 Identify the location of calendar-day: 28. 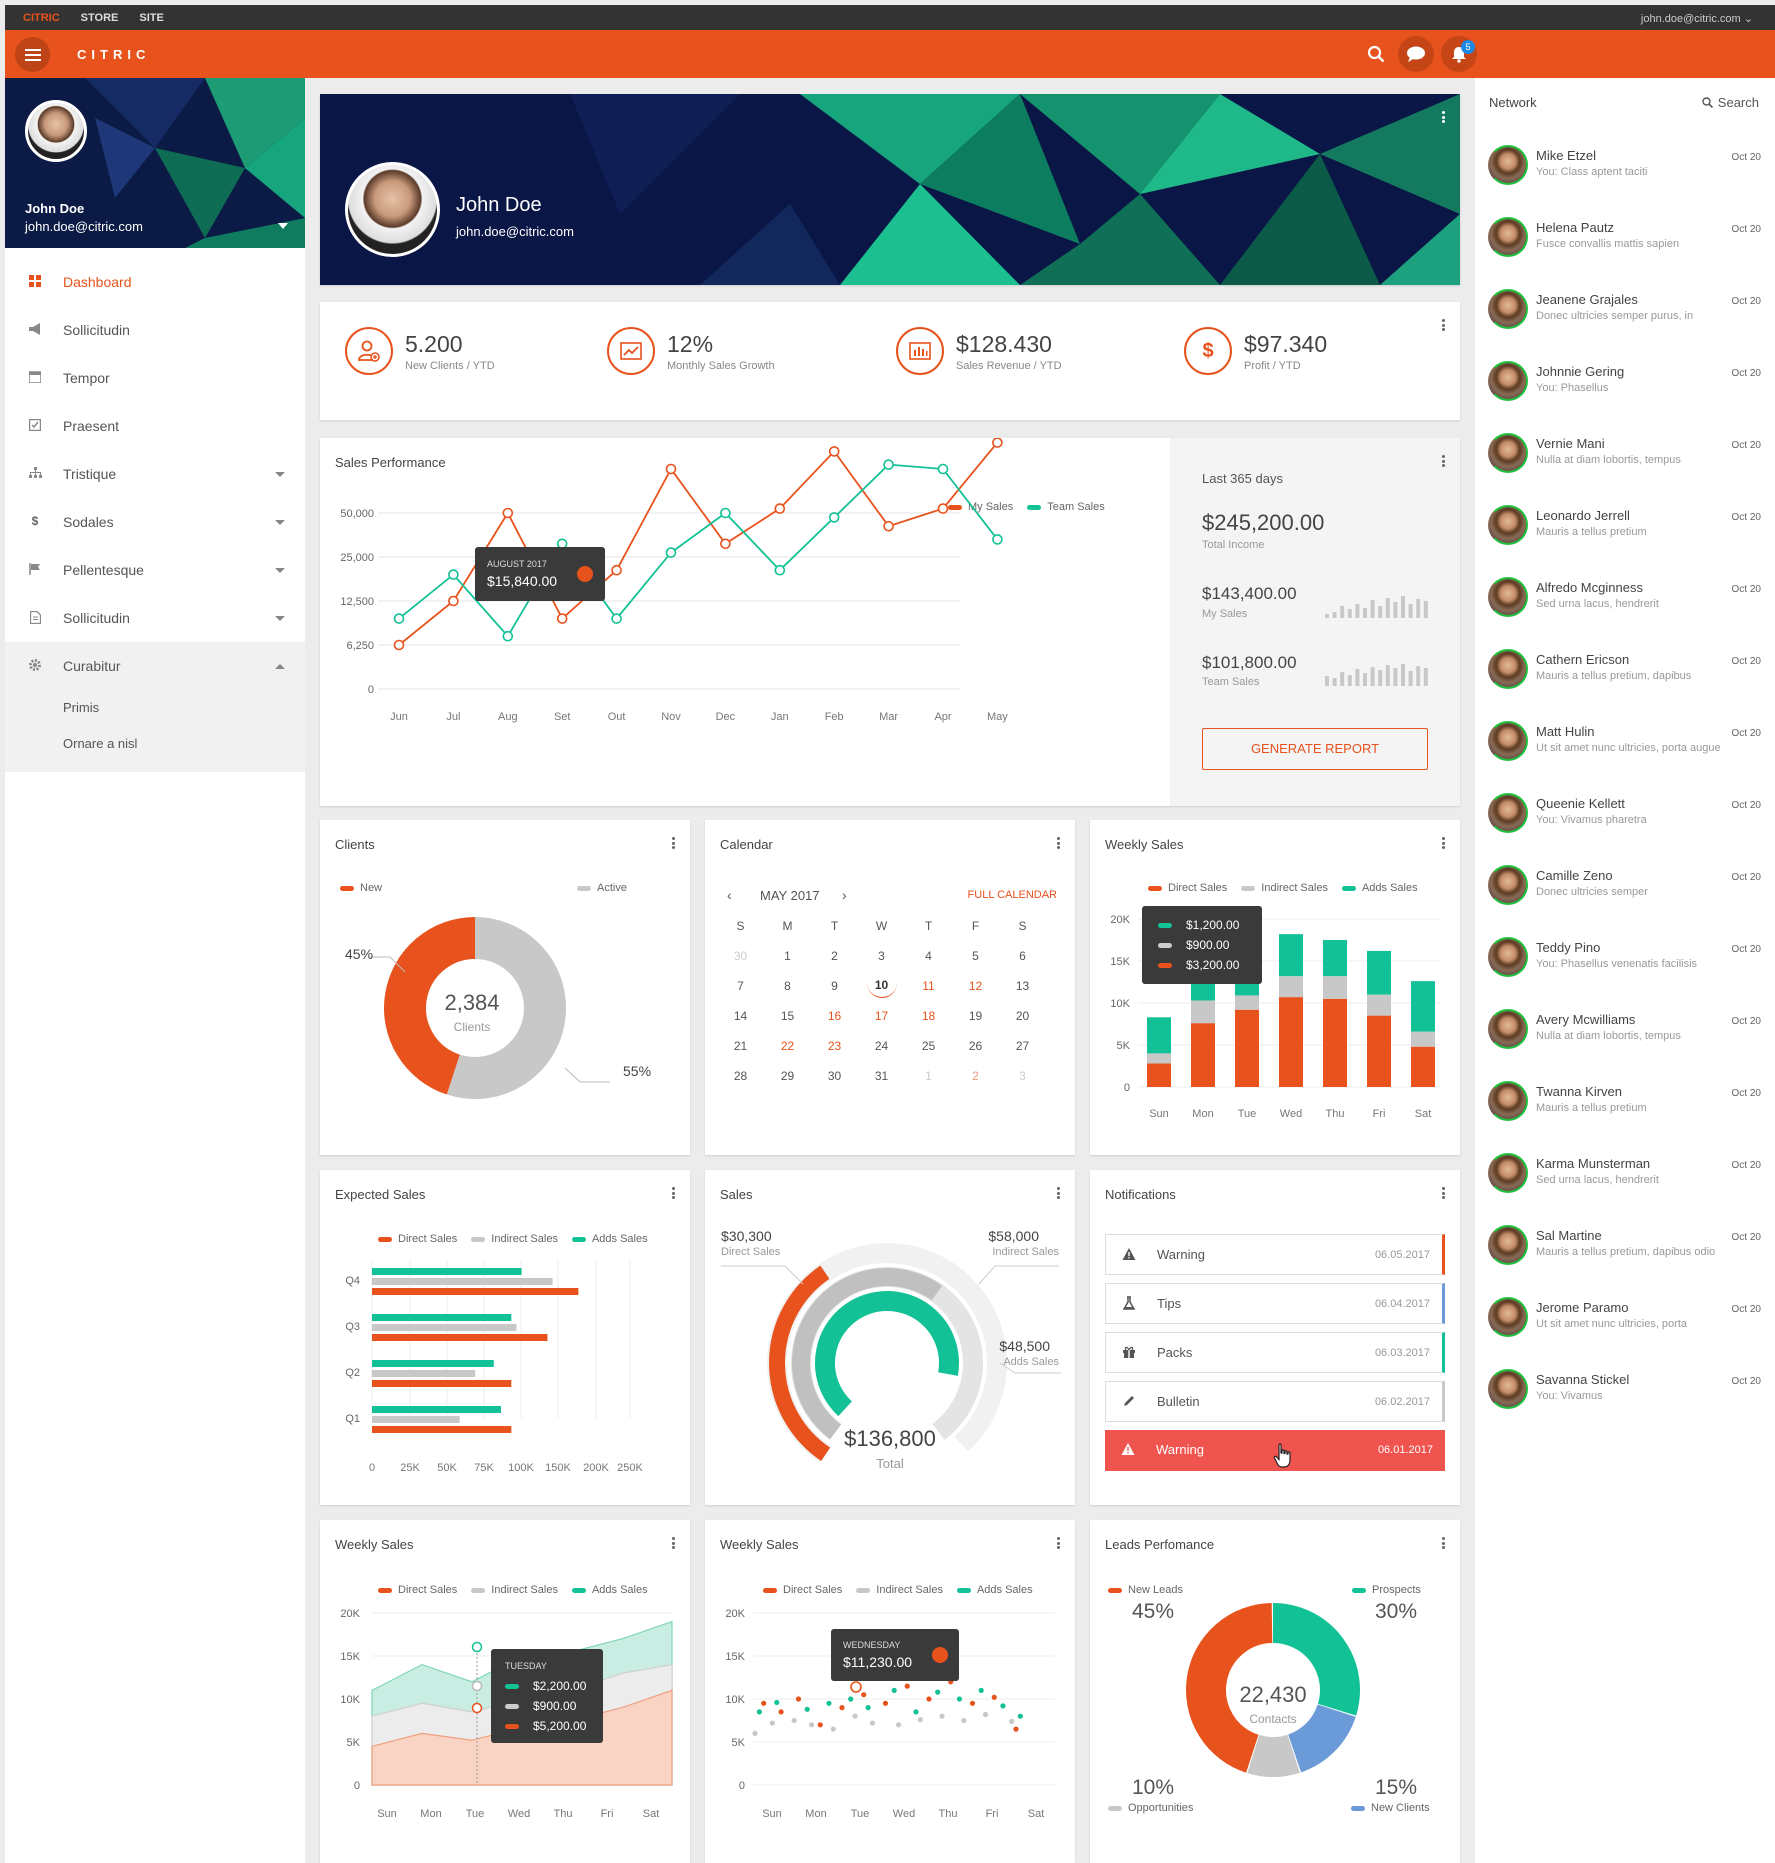
(740, 1076).